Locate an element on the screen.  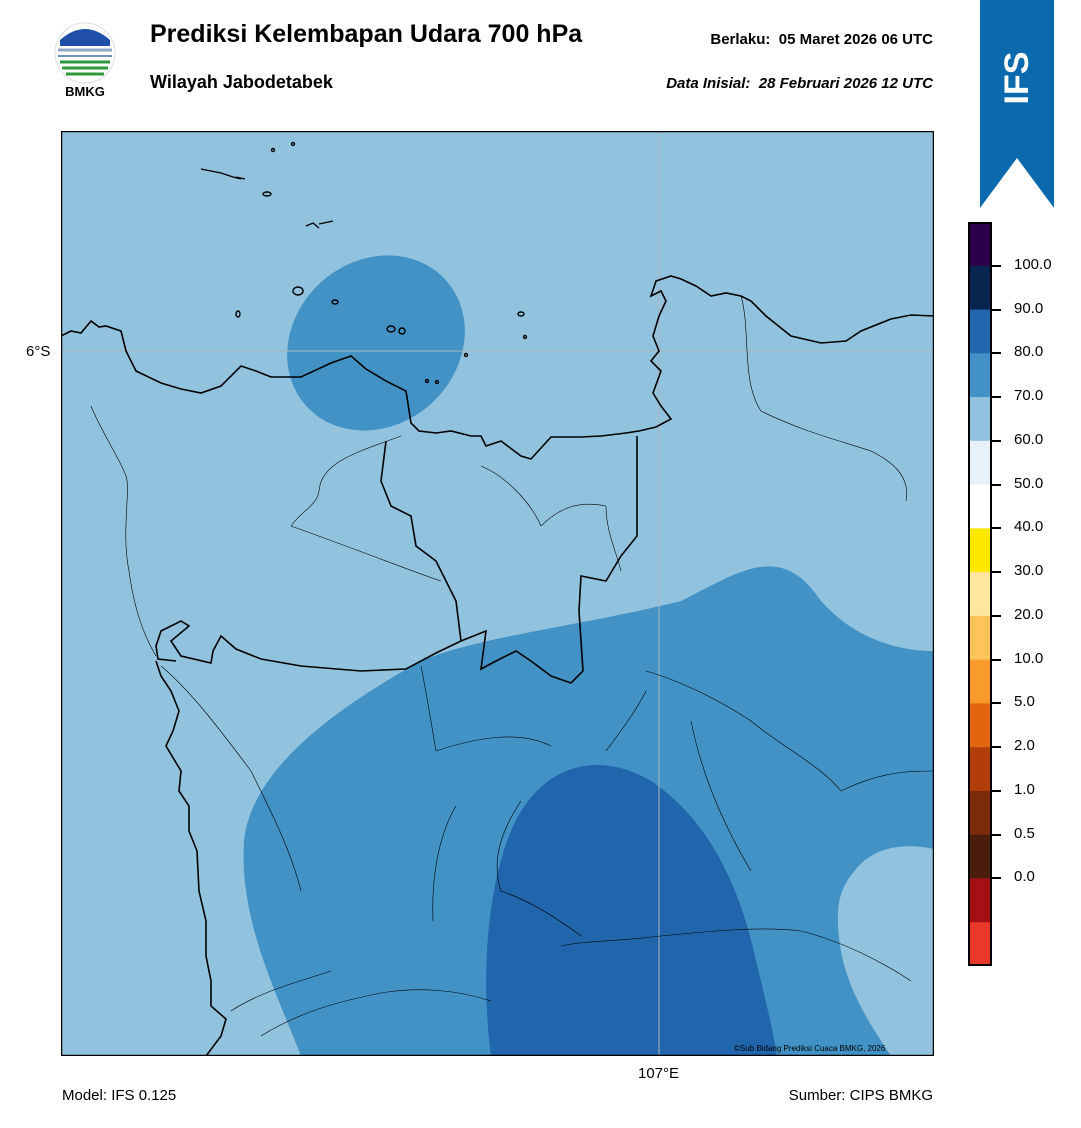
colorbar-tick-label: 50.0 is located at coordinates (1029, 483).